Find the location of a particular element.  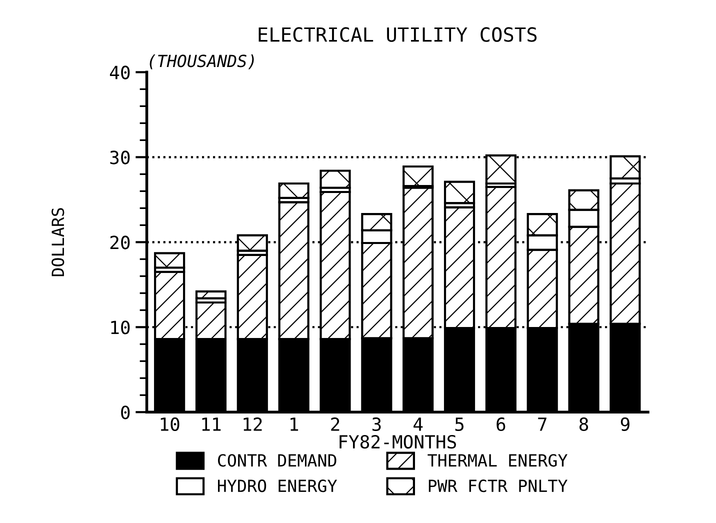

legend-label: PWR FCTR PNLTY is located at coordinates (498, 486).